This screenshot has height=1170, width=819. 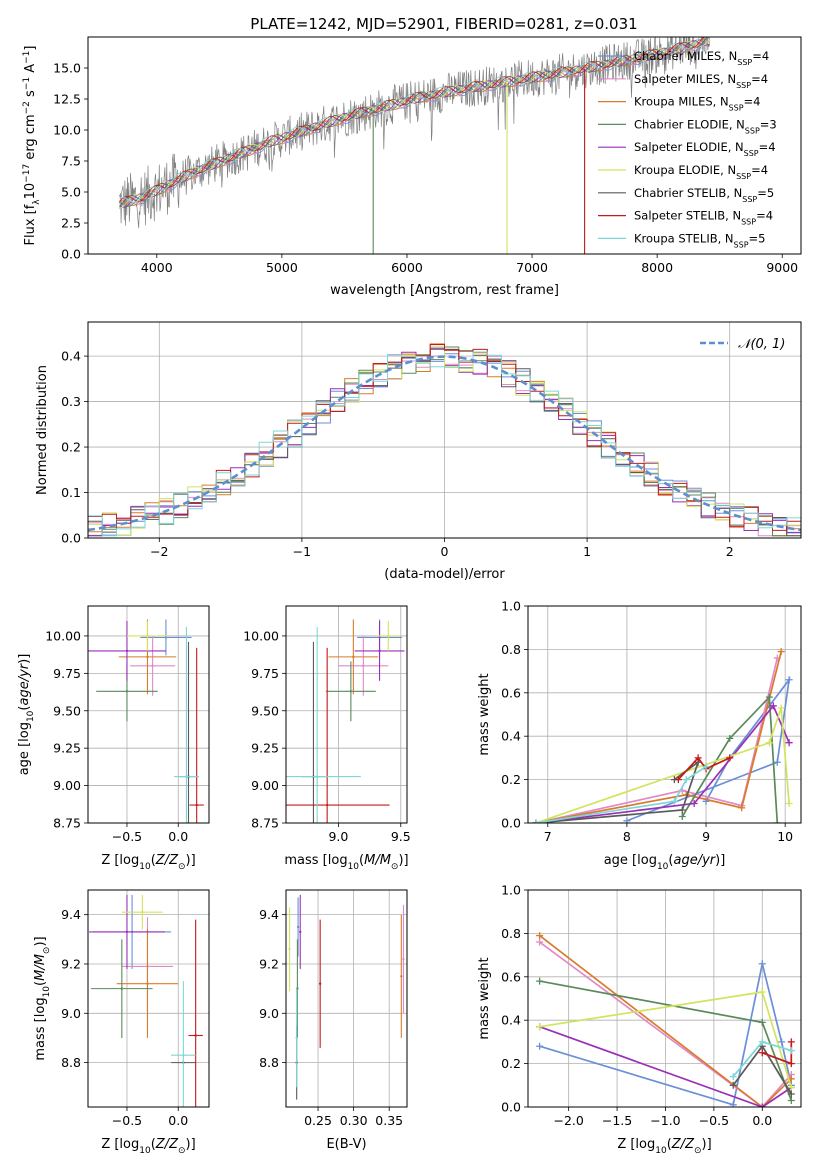 What do you see at coordinates (71, 223) in the screenshot?
I see `y-tick-label: 2.5` at bounding box center [71, 223].